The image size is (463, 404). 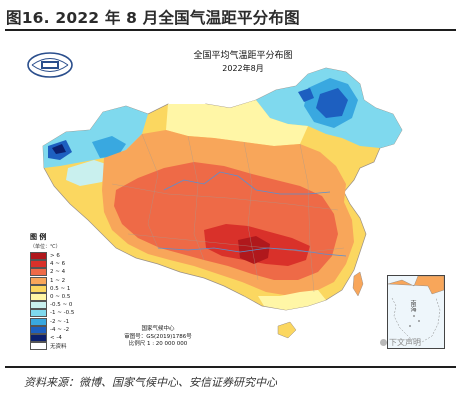 I want to click on legend-item: -4 ~ -2, so click(x=63, y=329).